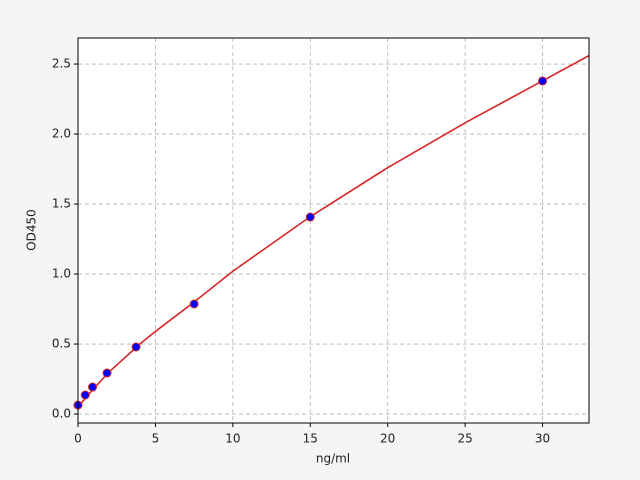  Describe the element at coordinates (61, 414) in the screenshot. I see `y-tick-label: 0.0` at that location.